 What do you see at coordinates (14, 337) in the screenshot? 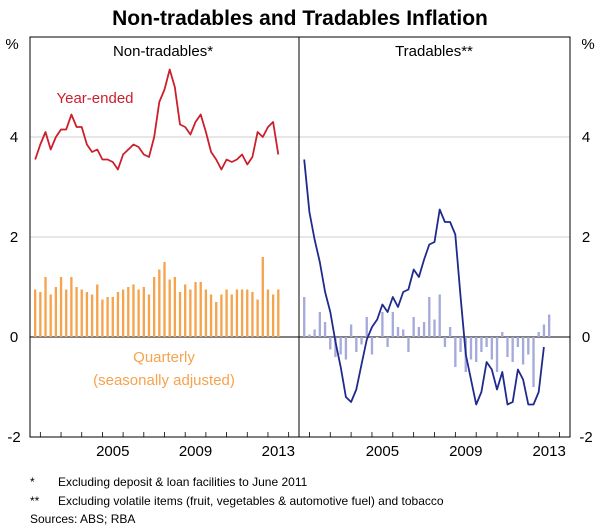
I see `y-tick-label-left: 0` at bounding box center [14, 337].